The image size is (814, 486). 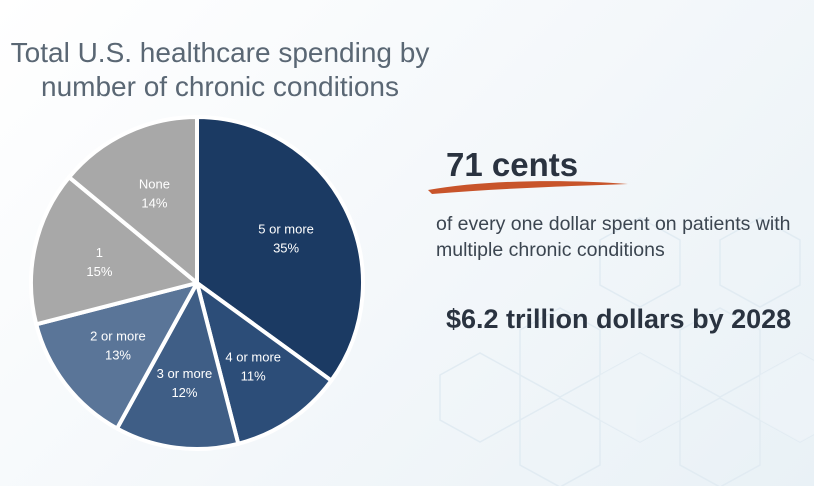 I want to click on slice-label: 5 or more, so click(x=286, y=229).